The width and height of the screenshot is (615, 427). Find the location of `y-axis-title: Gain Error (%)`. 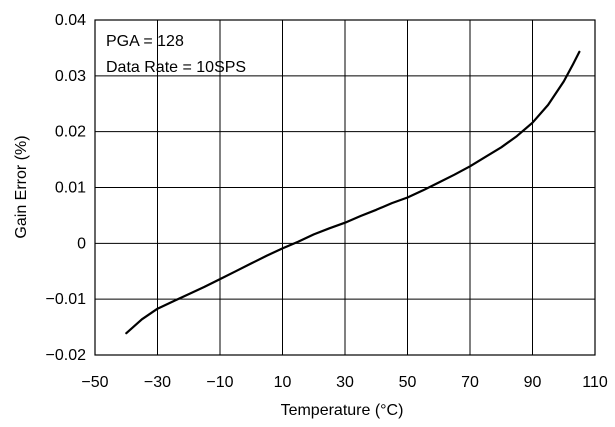

y-axis-title: Gain Error (%) is located at coordinates (21, 186).